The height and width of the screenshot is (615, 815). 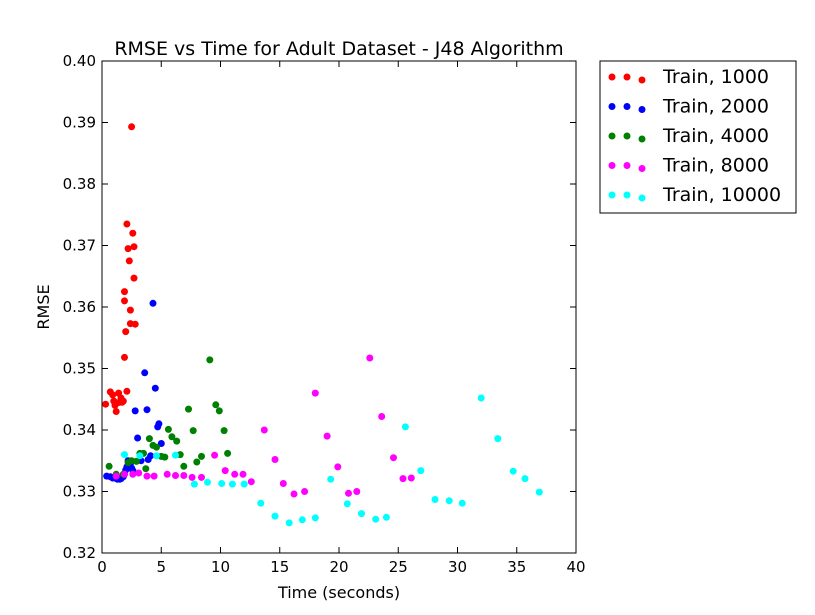 I want to click on legend-item: Train, 2000, so click(x=688, y=107).